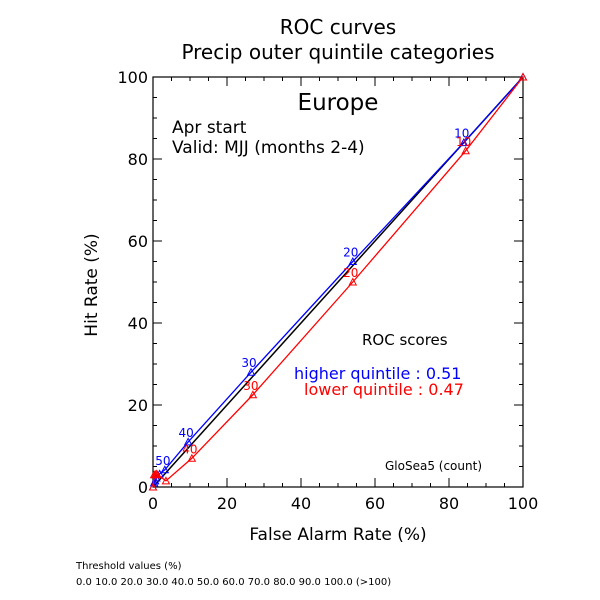 This screenshot has width=600, height=600. What do you see at coordinates (338, 27) in the screenshot?
I see `chart-title: ROC curves` at bounding box center [338, 27].